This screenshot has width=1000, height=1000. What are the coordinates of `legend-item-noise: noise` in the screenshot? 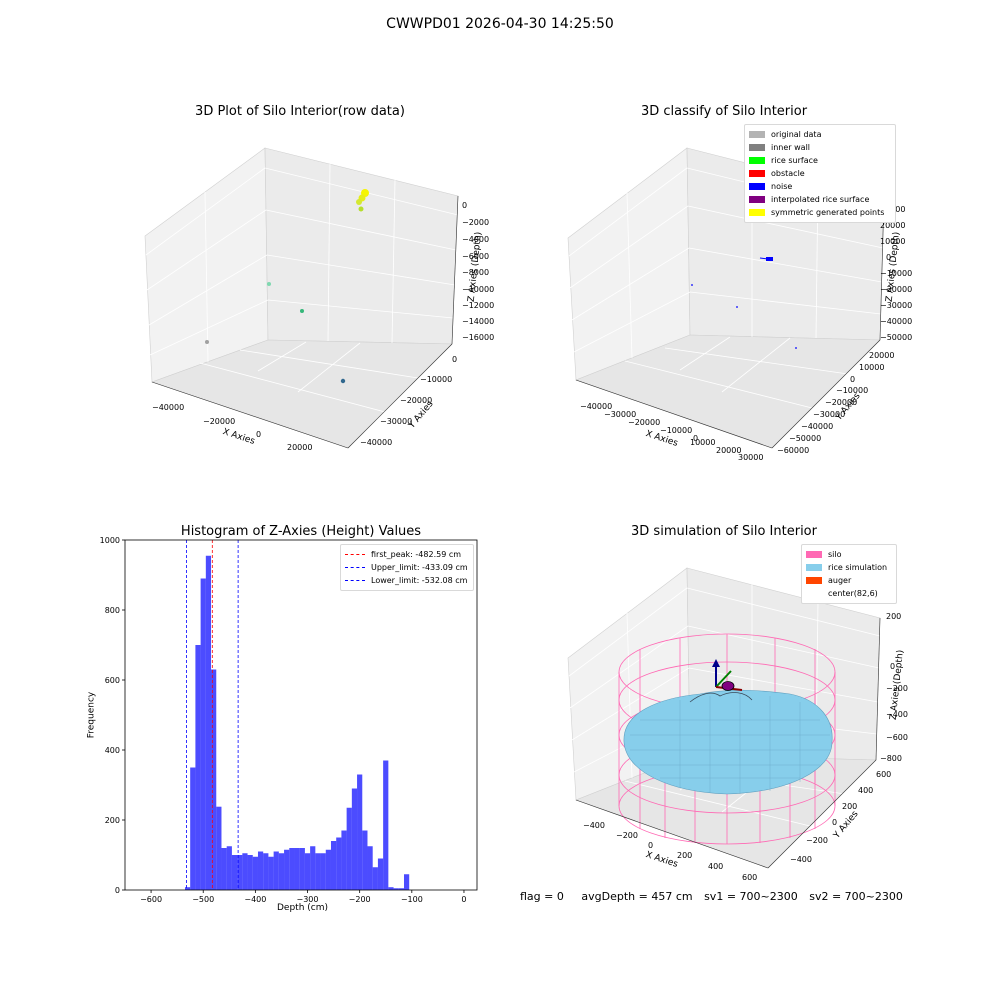 It's located at (820, 186).